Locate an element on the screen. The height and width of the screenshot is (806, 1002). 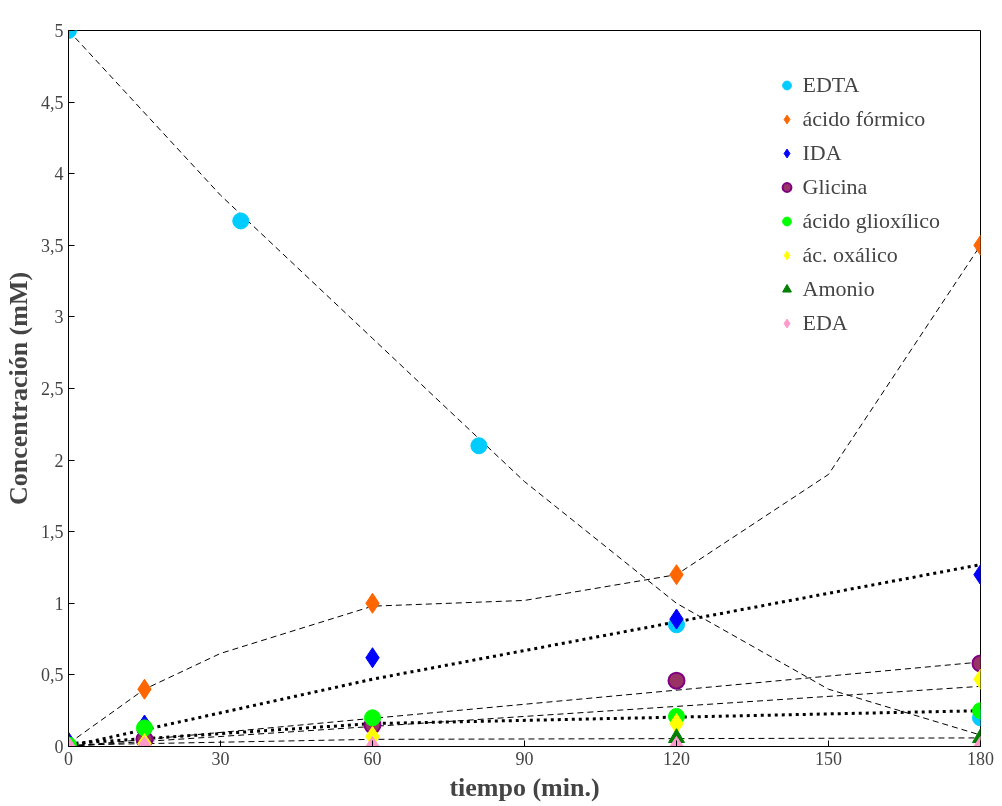
y-tick-label: 4 is located at coordinates (59, 174).